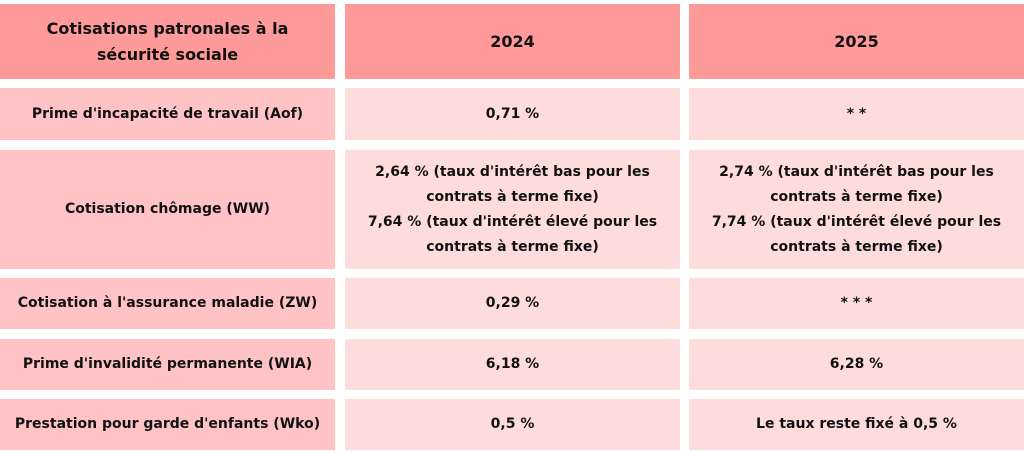 The height and width of the screenshot is (452, 1024). I want to click on row-label-zw-text: Cotisation à l'assurance maladie (ZW), so click(167, 303).